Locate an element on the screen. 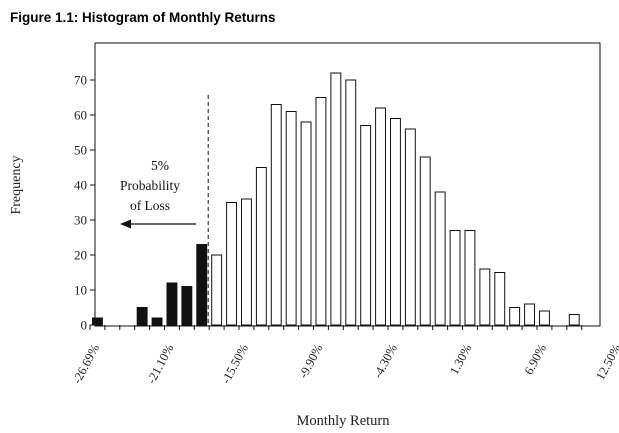  x-tick-label: 6.90% is located at coordinates (536, 359).